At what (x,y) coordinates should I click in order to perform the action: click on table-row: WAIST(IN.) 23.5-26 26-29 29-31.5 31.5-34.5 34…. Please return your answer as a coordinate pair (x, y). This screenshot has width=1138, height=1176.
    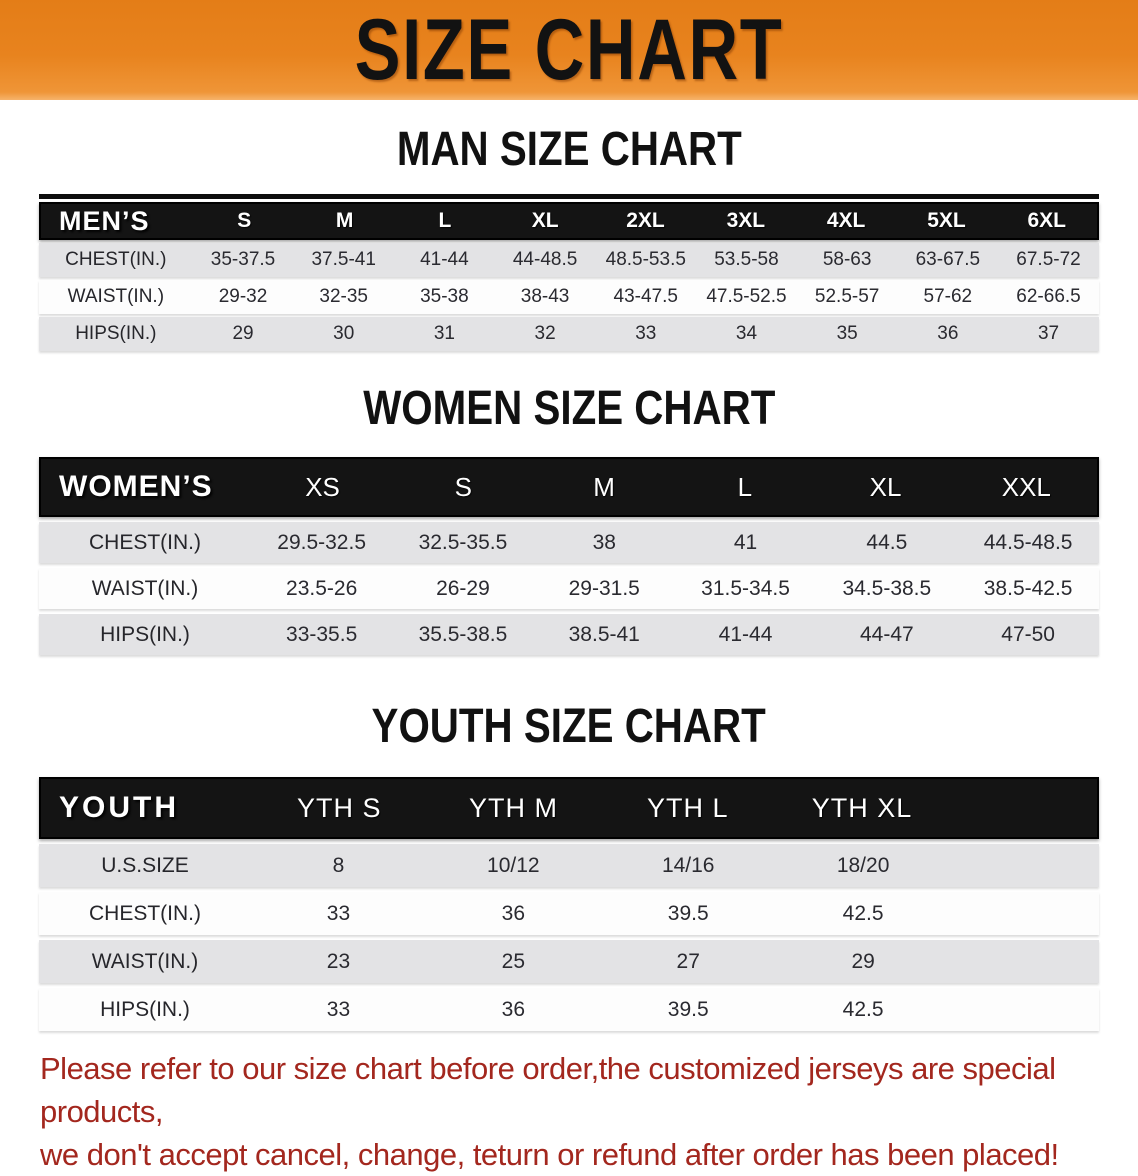
    Looking at the image, I should click on (569, 588).